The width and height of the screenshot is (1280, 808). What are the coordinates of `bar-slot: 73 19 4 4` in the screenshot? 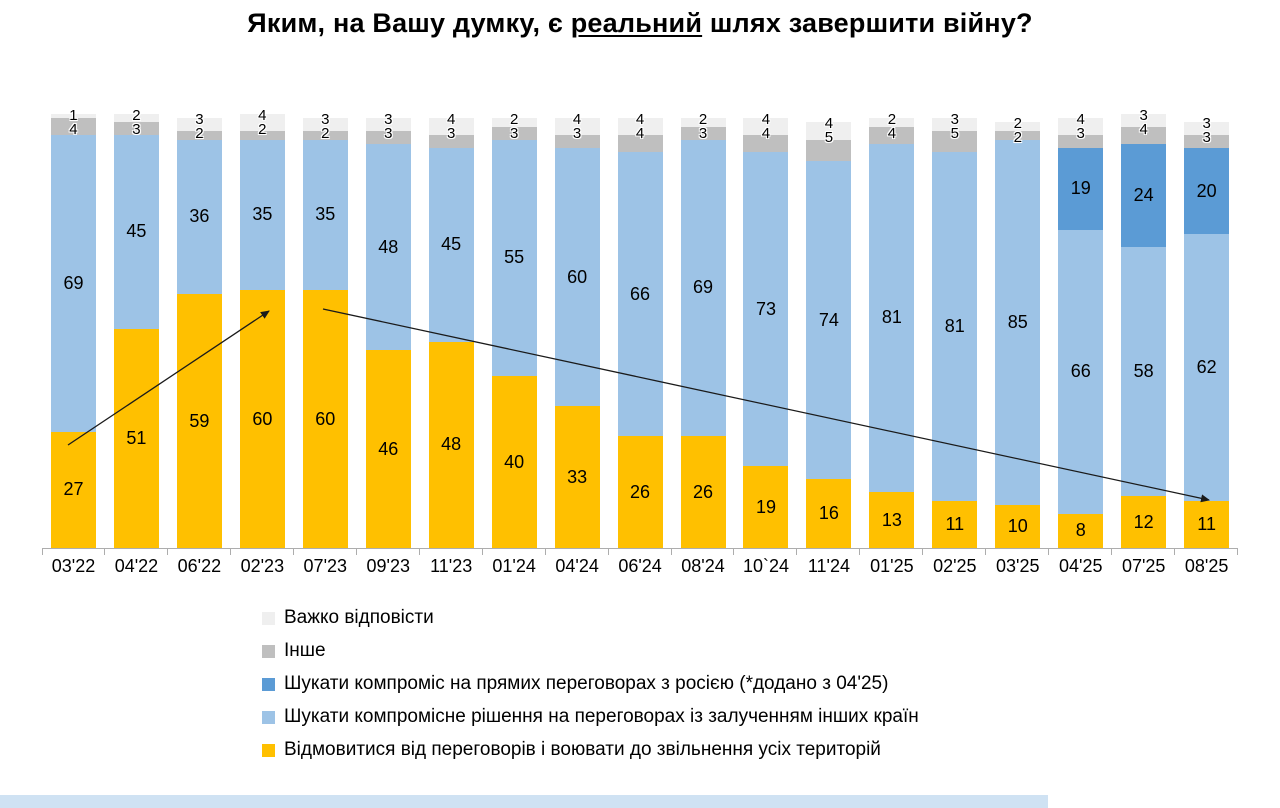 It's located at (766, 333).